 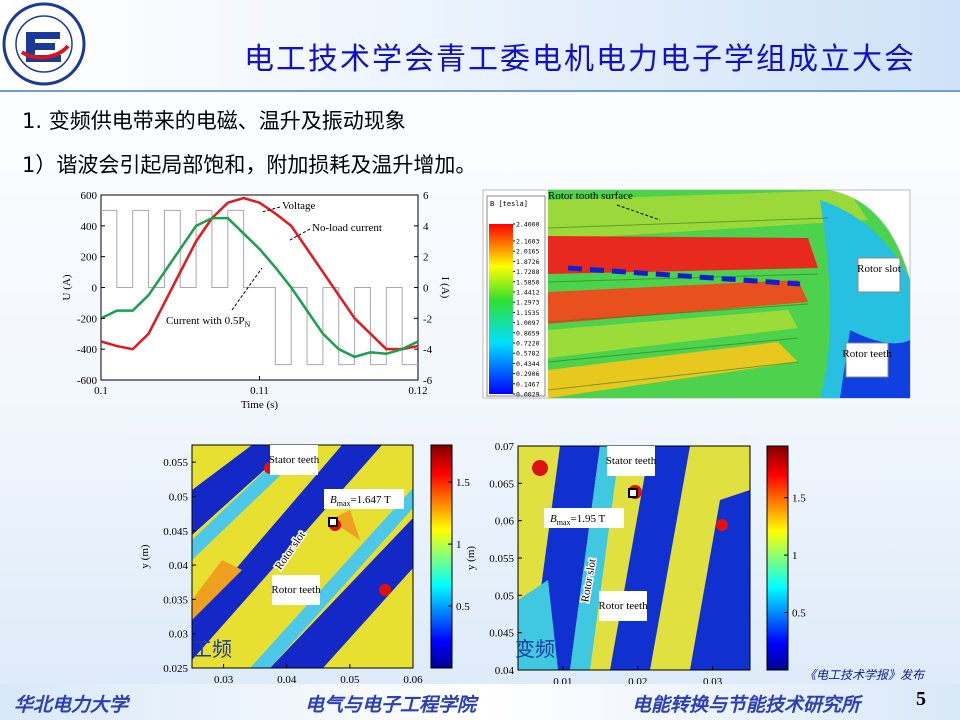 What do you see at coordinates (145, 556) in the screenshot?
I see `y-axis-label: y (m)` at bounding box center [145, 556].